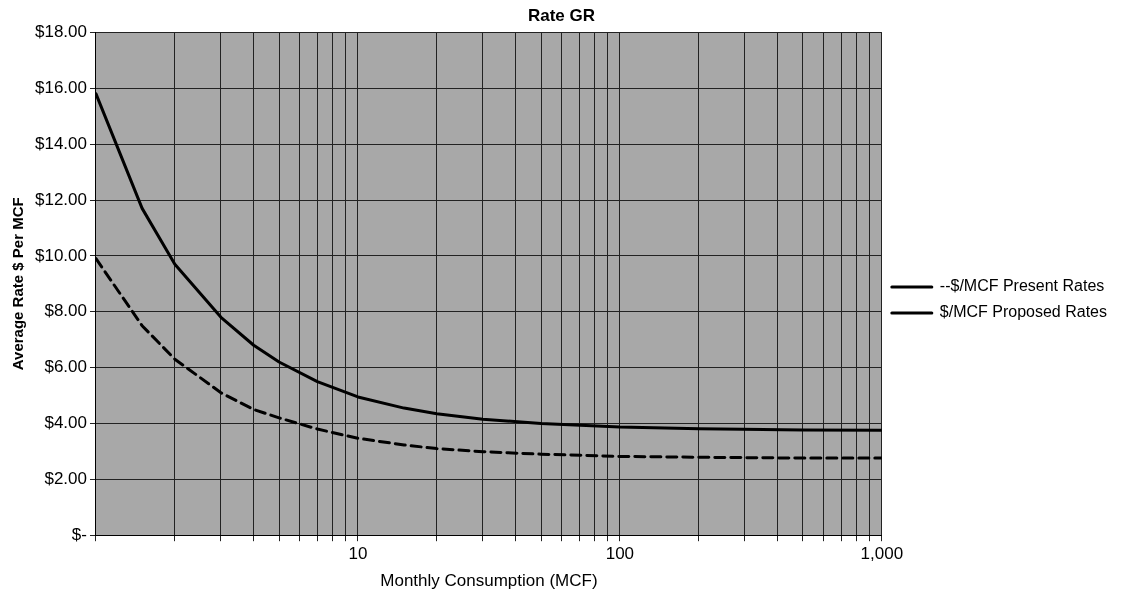 Image resolution: width=1137 pixels, height=602 pixels. What do you see at coordinates (65, 423) in the screenshot?
I see `y-tick-label: $4.00` at bounding box center [65, 423].